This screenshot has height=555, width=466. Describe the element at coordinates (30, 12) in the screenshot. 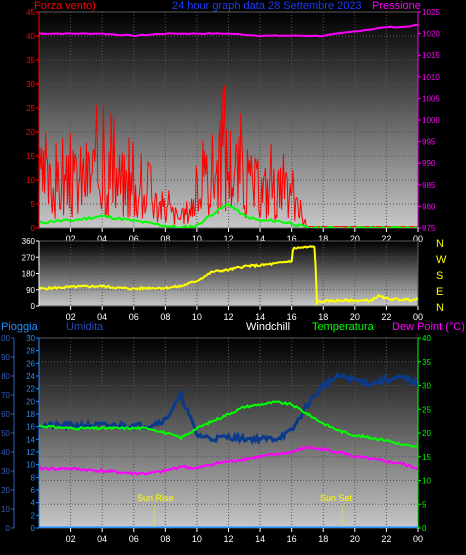

I see `y-tick-label: 45` at that location.